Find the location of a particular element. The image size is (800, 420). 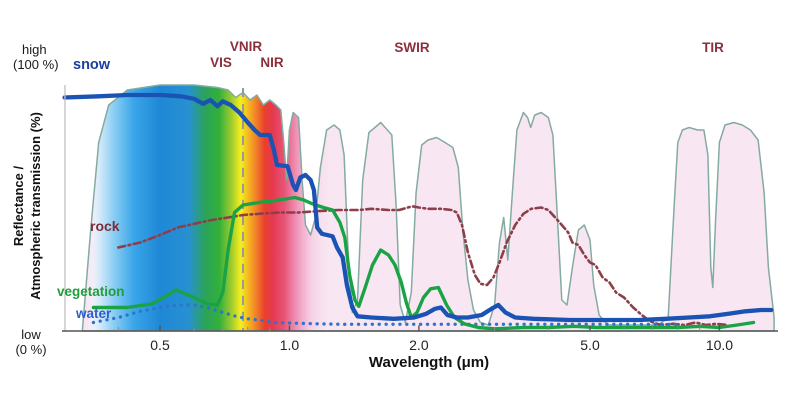

series-label-rock: rock is located at coordinates (105, 226).